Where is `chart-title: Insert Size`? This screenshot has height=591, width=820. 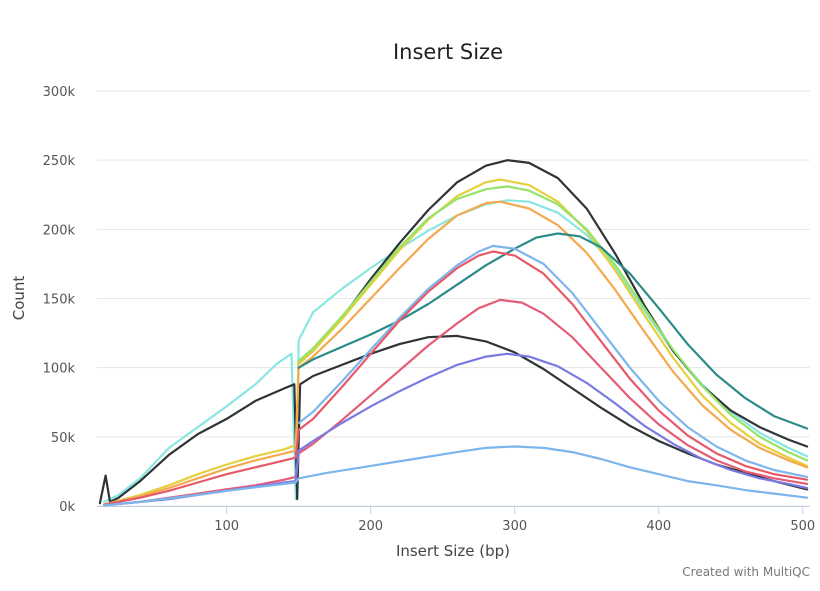
chart-title: Insert Size is located at coordinates (448, 52).